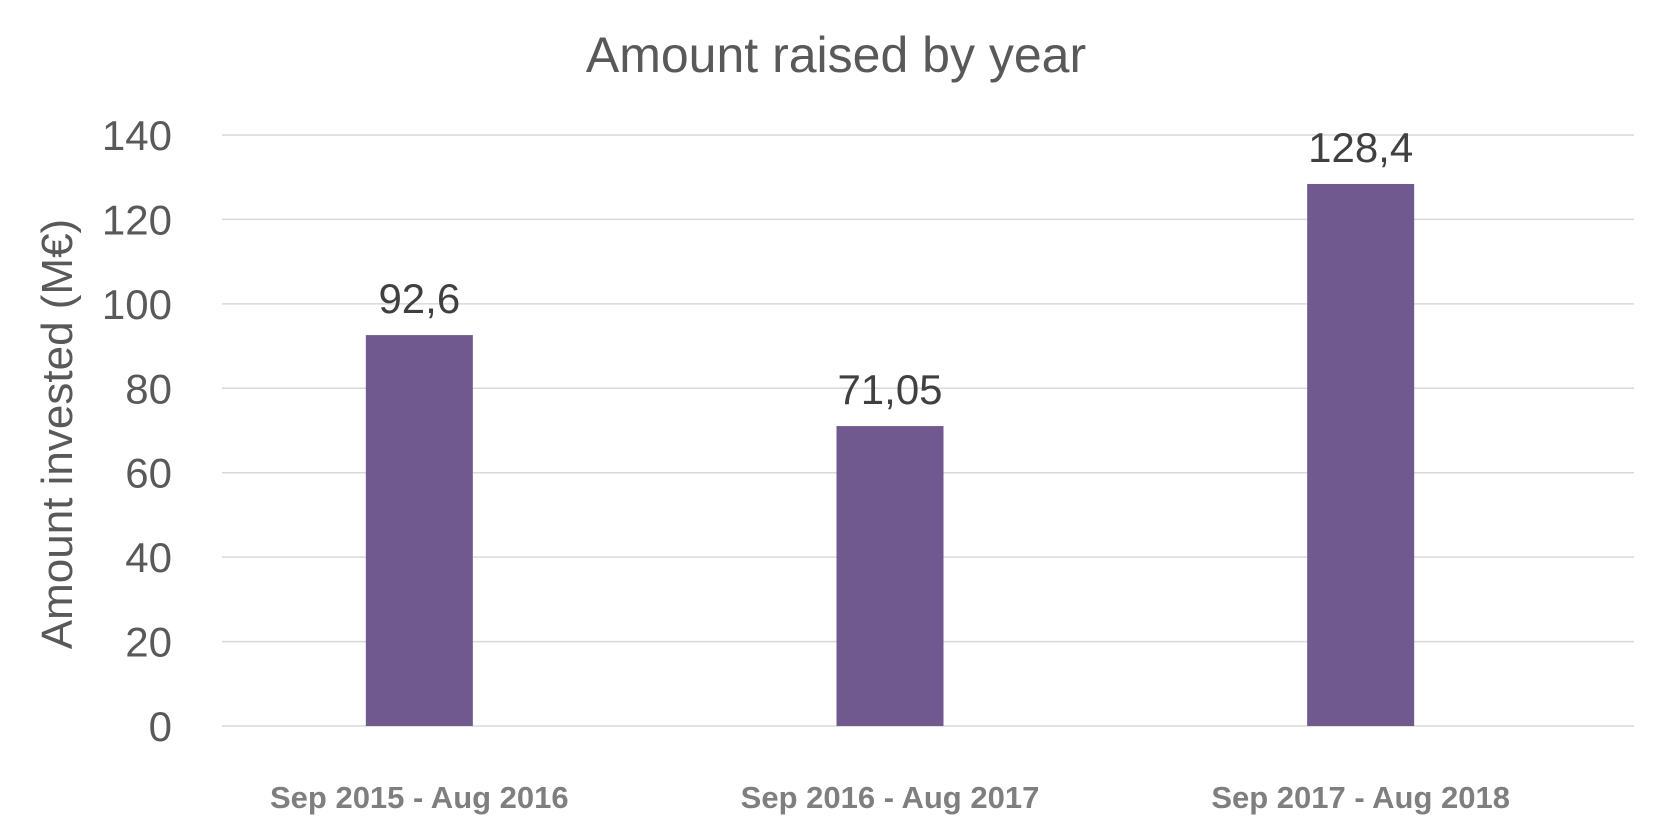 Image resolution: width=1671 pixels, height=840 pixels. I want to click on y-axis-label: Amount invested (M€), so click(57, 434).